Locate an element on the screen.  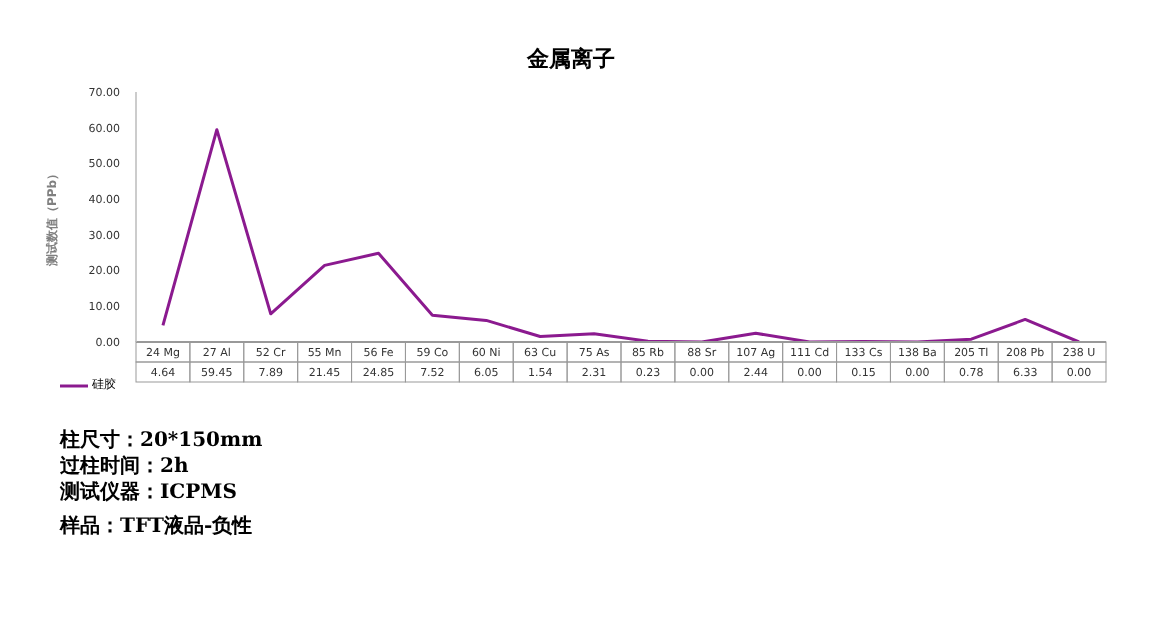
text: 测试仪器：ICPMS is located at coordinates (149, 493).